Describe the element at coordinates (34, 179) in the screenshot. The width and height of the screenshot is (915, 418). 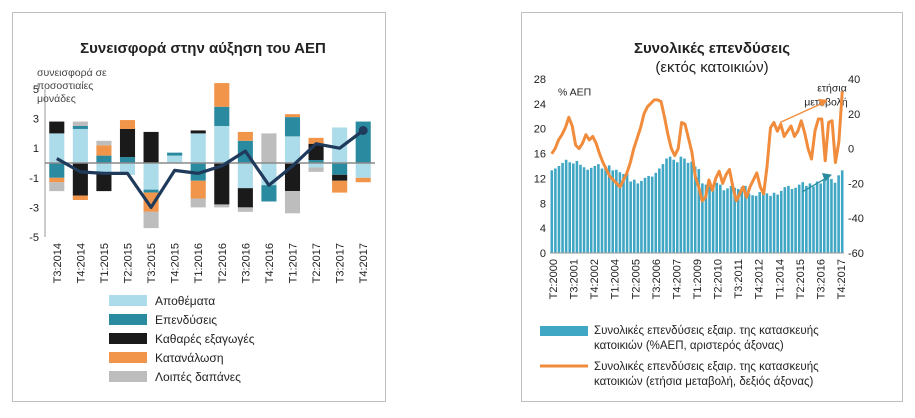
I see `left-y-tick-label: -1` at that location.